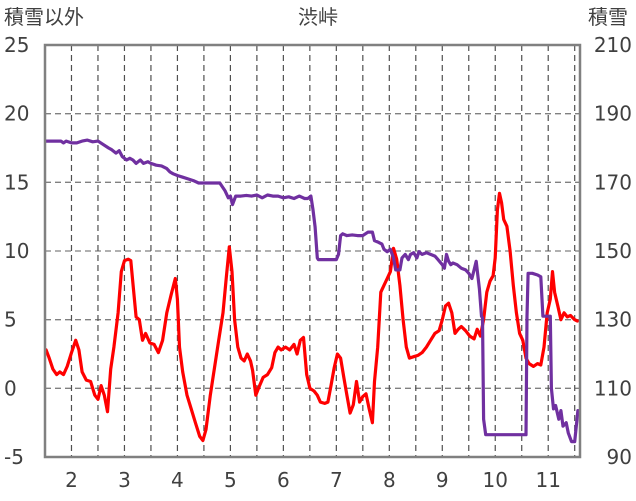  I want to click on right-tick-6: 210, so click(613, 45).